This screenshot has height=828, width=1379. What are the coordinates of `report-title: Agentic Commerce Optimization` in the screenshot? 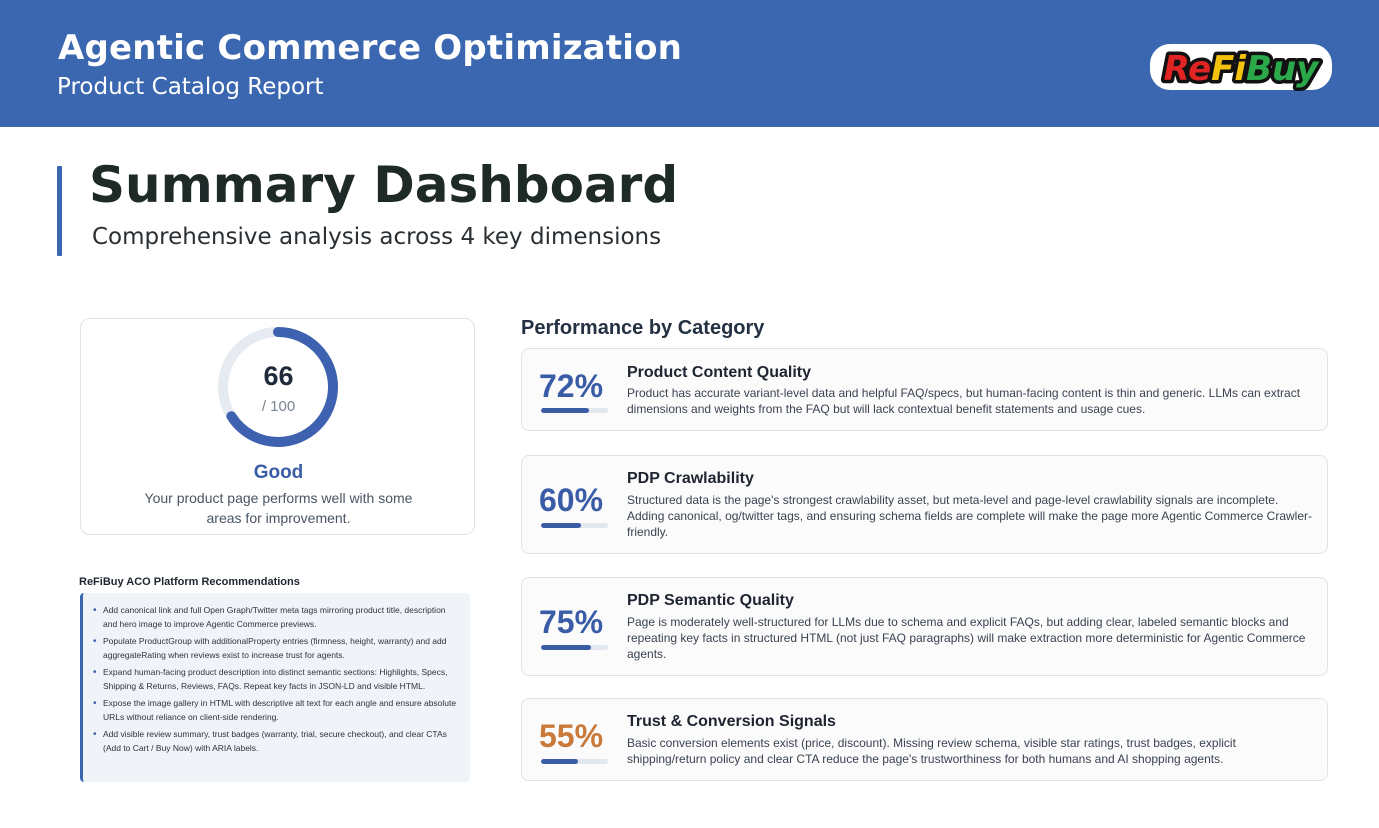 It's located at (370, 48).